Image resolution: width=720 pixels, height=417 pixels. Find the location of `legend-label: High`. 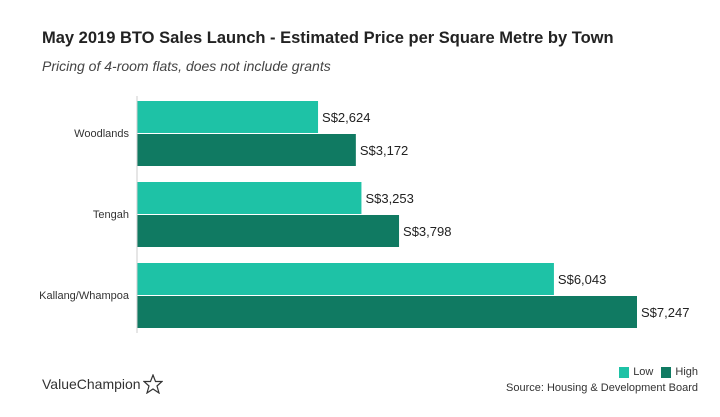

legend-label: High is located at coordinates (686, 372).